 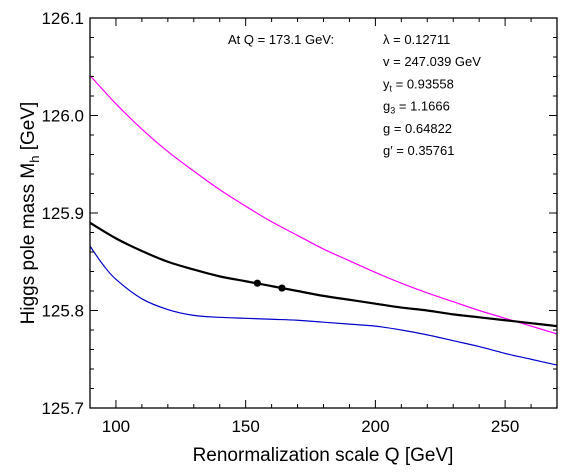 What do you see at coordinates (62, 116) in the screenshot?
I see `y-tick-label: 126.0` at bounding box center [62, 116].